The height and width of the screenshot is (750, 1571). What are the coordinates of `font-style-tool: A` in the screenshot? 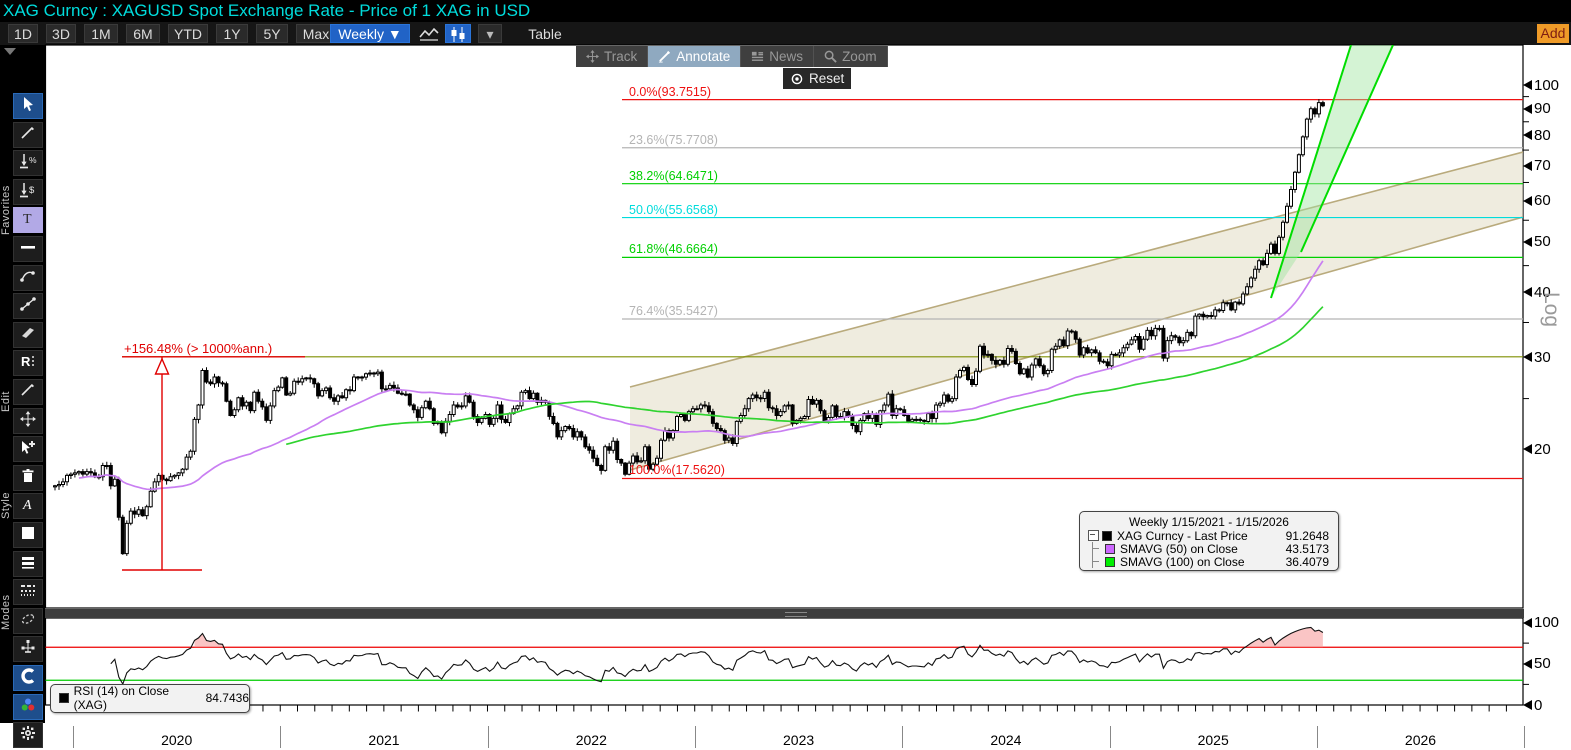 It's located at (28, 506).